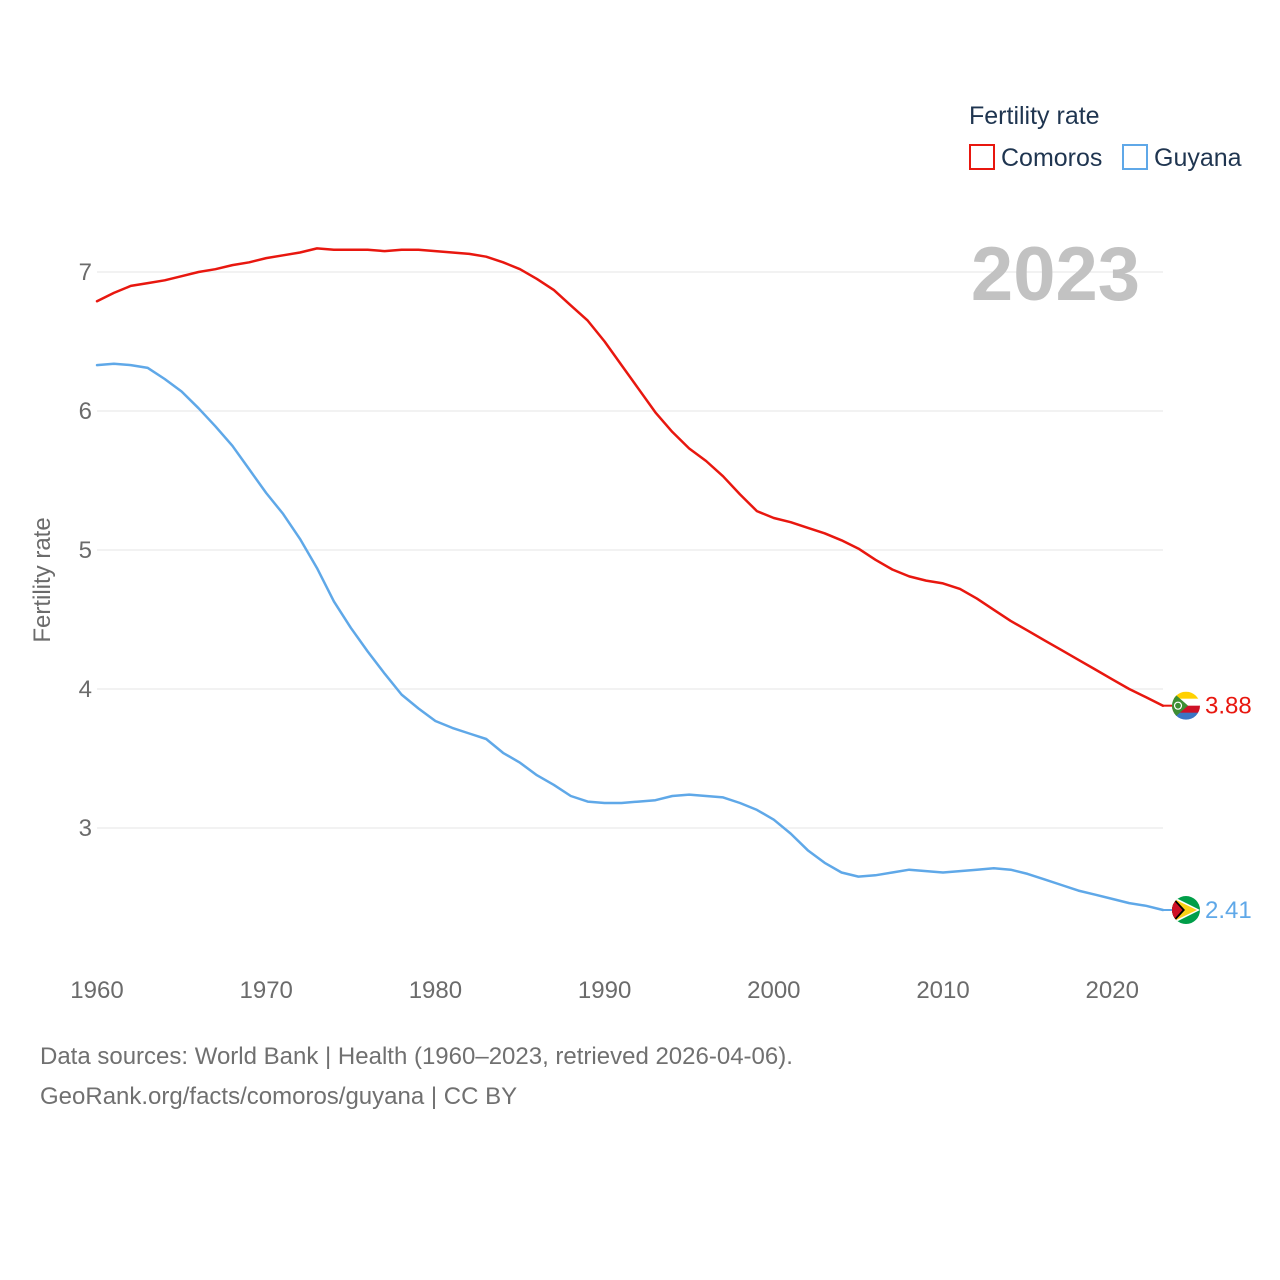 The width and height of the screenshot is (1280, 1280). What do you see at coordinates (1135, 157) in the screenshot?
I see `legend-swatch-guyana` at bounding box center [1135, 157].